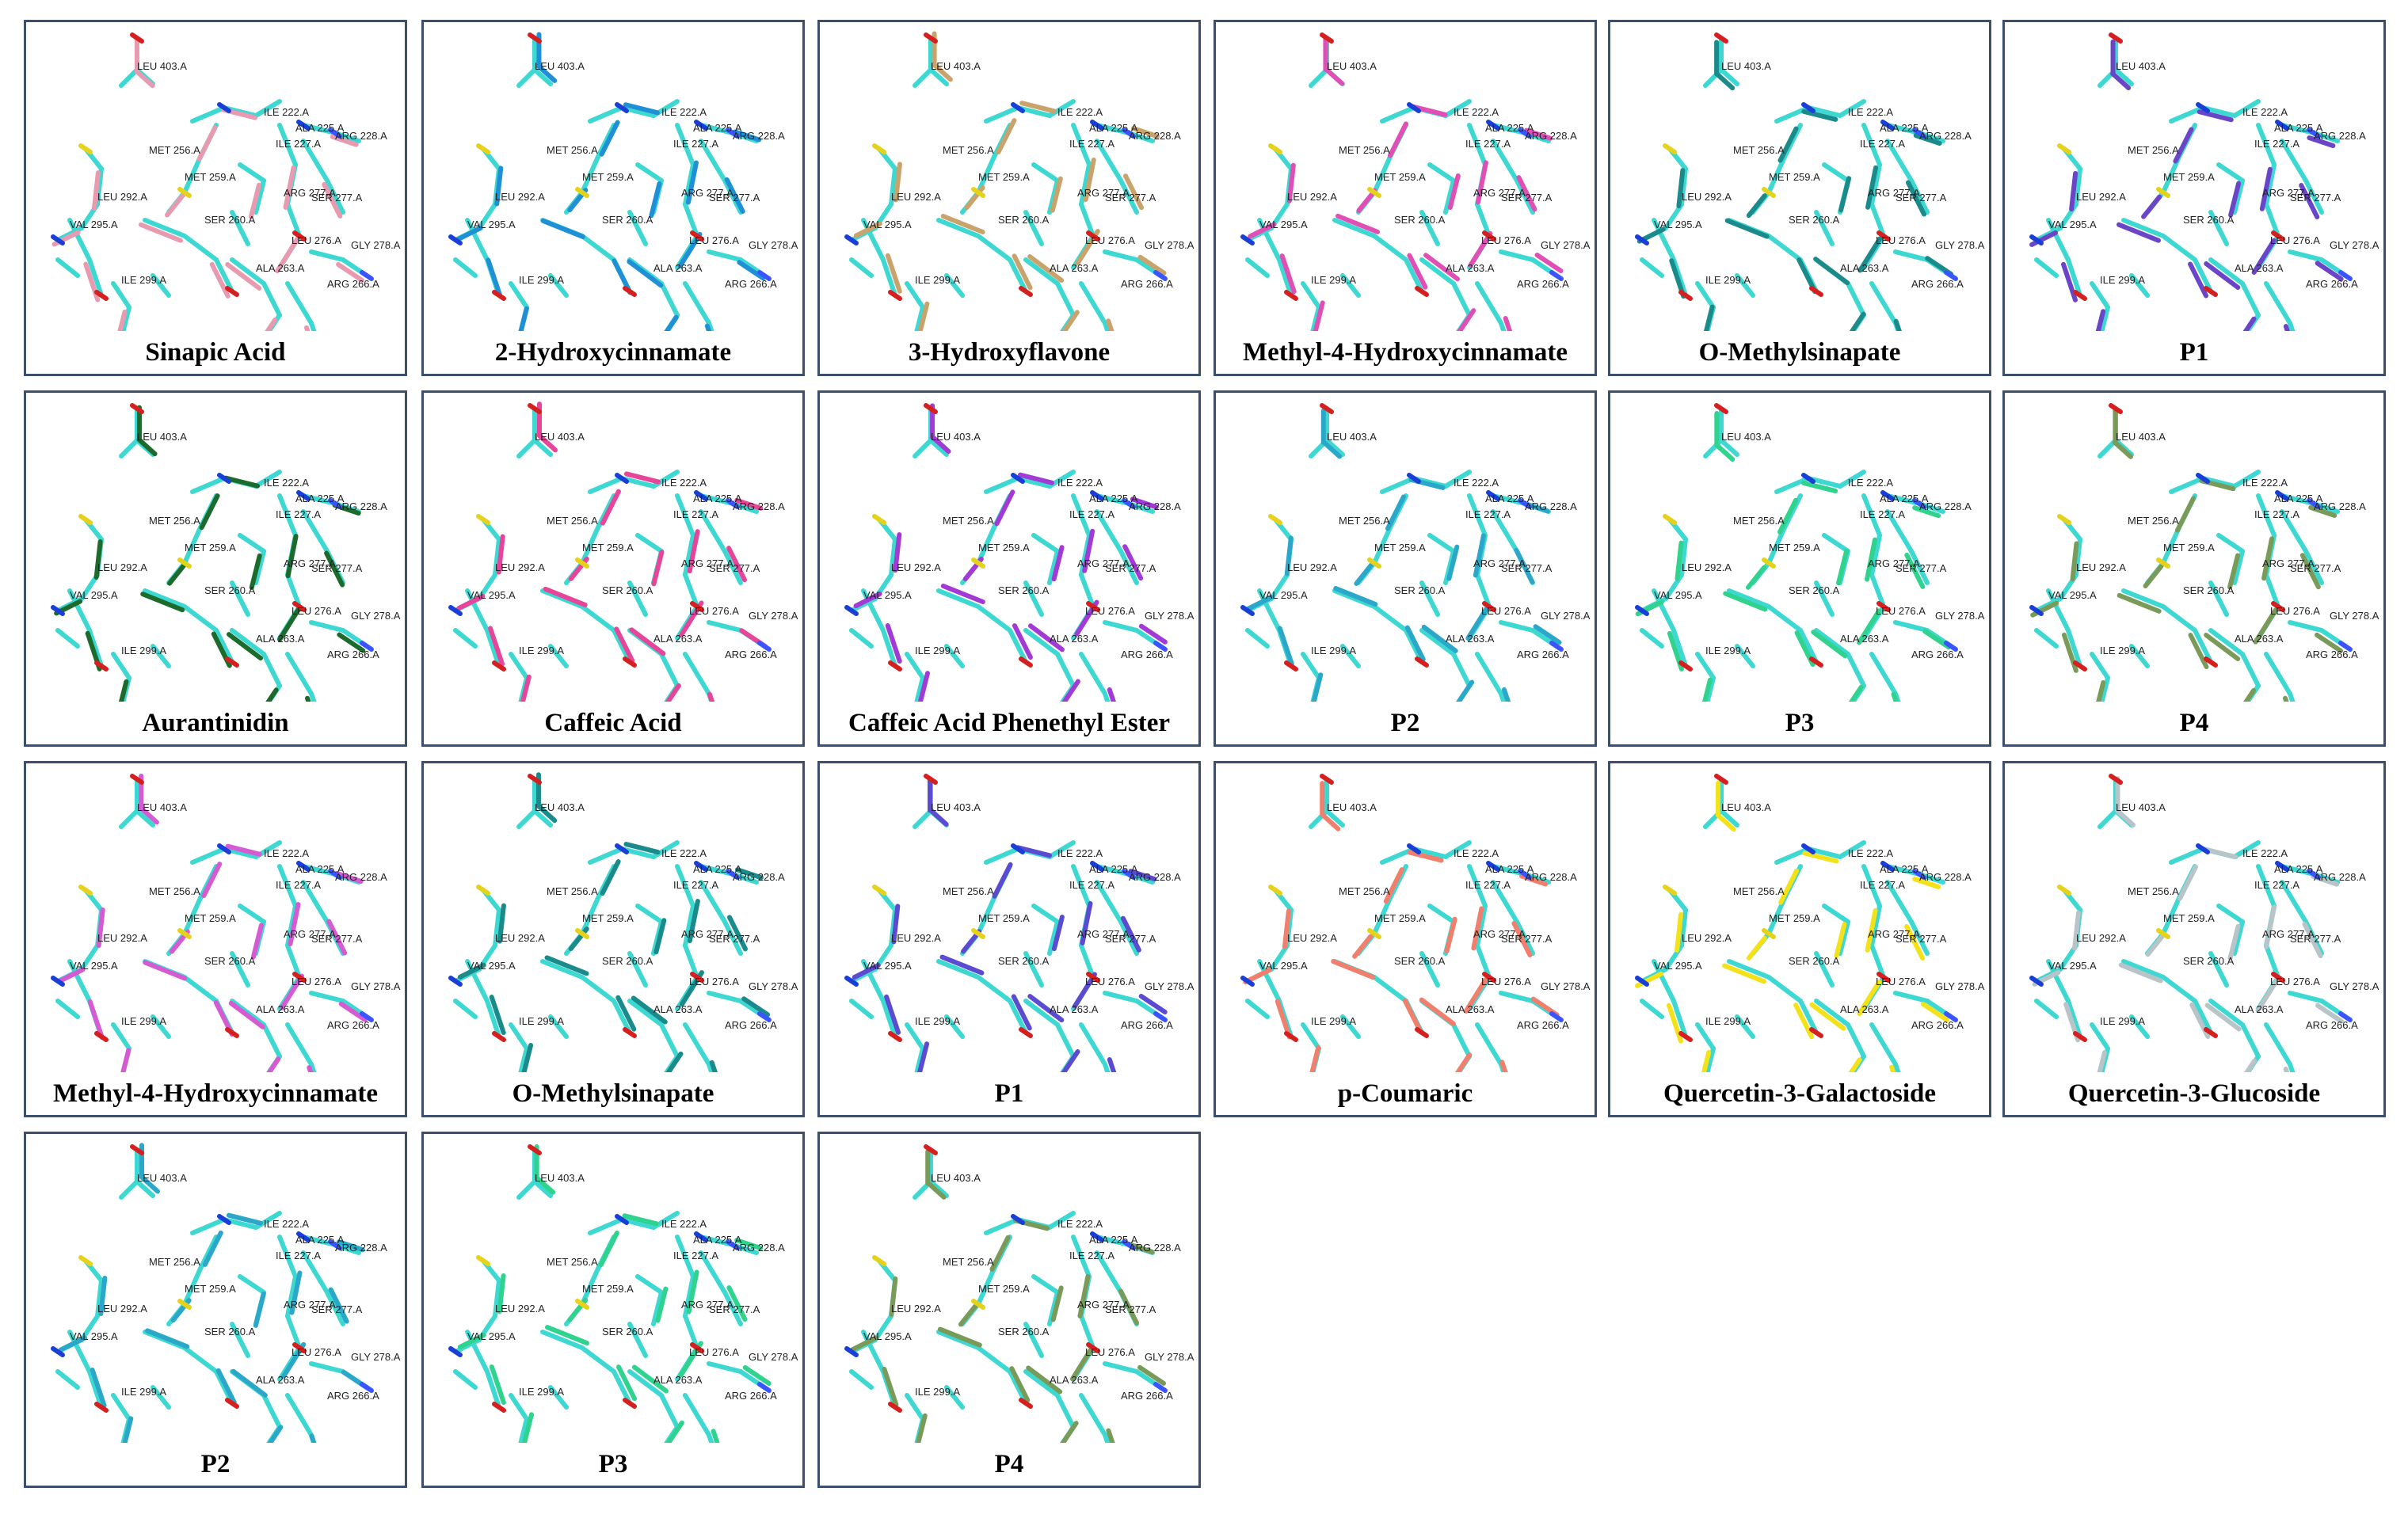 The image size is (2408, 1522). Describe the element at coordinates (1170, 1357) in the screenshot. I see `residue-label: GLY 278.A` at that location.